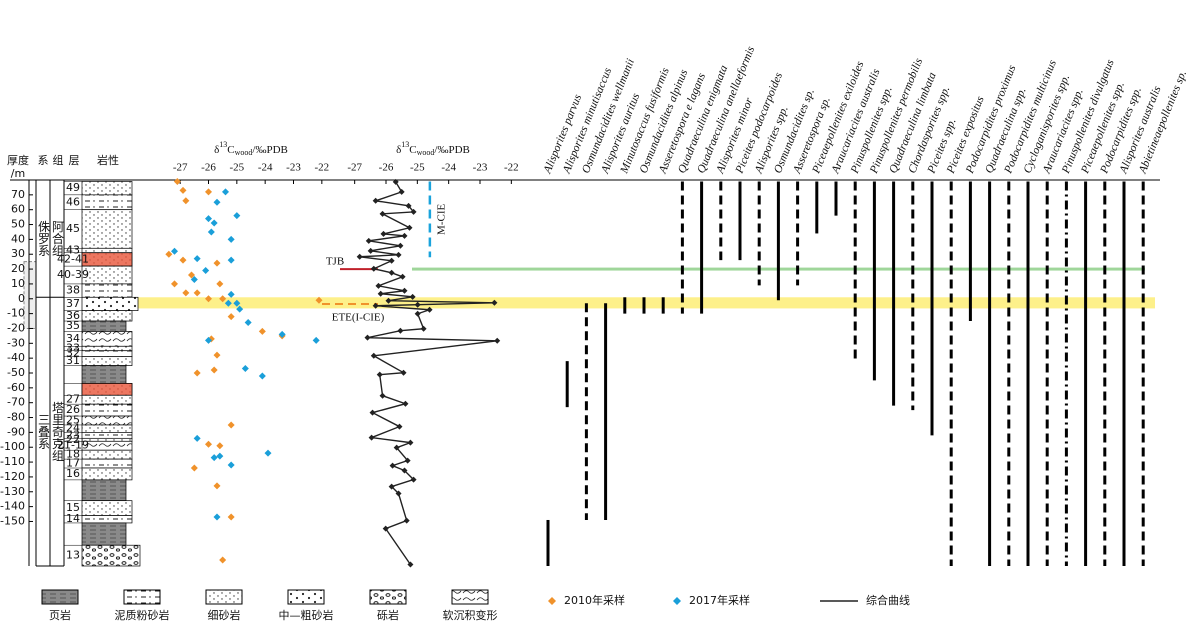 This screenshot has height=628, width=1194. What do you see at coordinates (73, 348) in the screenshot?
I see `bed-label: 33` at bounding box center [73, 348].